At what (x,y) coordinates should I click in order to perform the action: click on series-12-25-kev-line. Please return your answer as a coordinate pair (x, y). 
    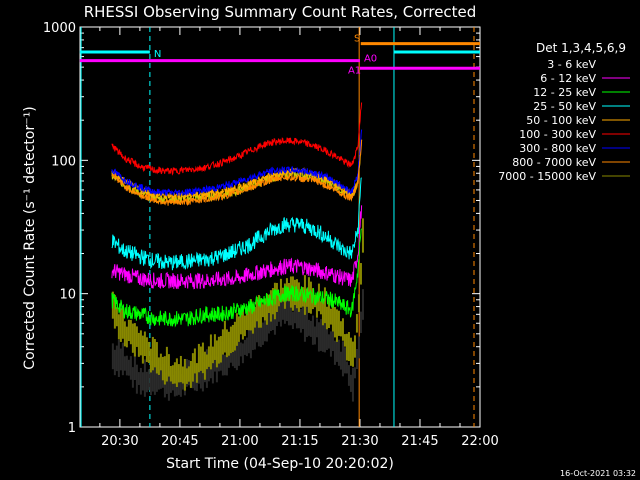
    Looking at the image, I should click on (237, 278).